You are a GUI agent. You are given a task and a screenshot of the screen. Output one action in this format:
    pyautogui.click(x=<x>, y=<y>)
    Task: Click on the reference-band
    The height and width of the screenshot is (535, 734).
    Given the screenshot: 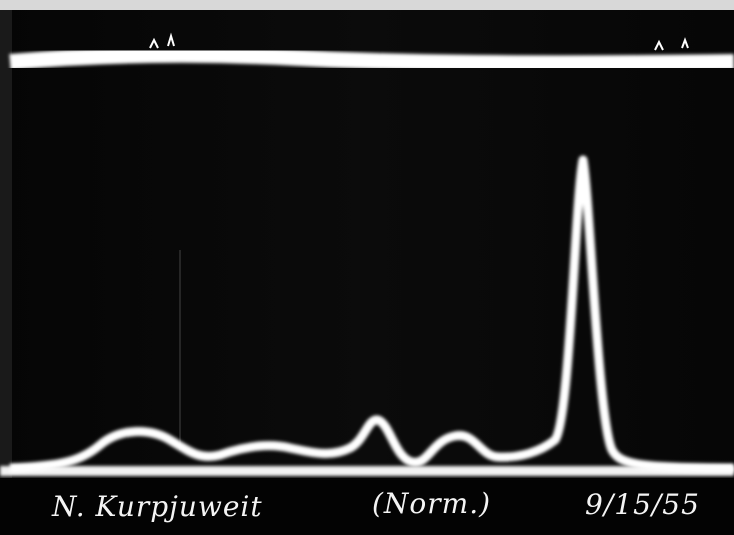 What is the action you would take?
    pyautogui.click(x=371, y=59)
    